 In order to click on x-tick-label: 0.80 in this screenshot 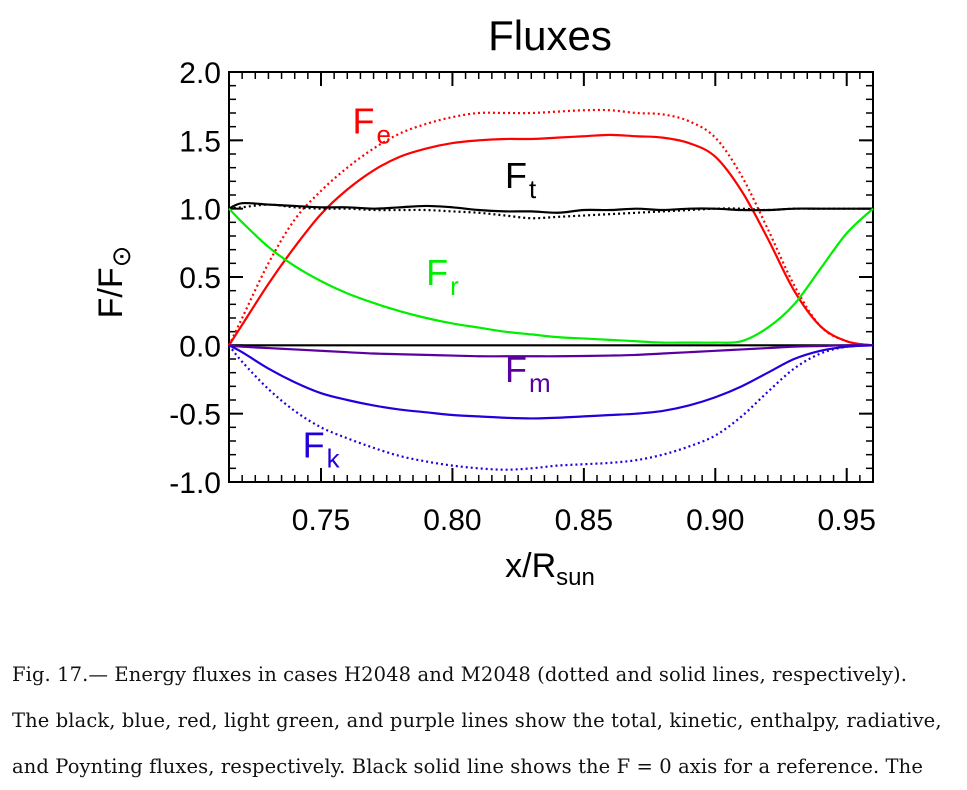, I will do `click(452, 520)`.